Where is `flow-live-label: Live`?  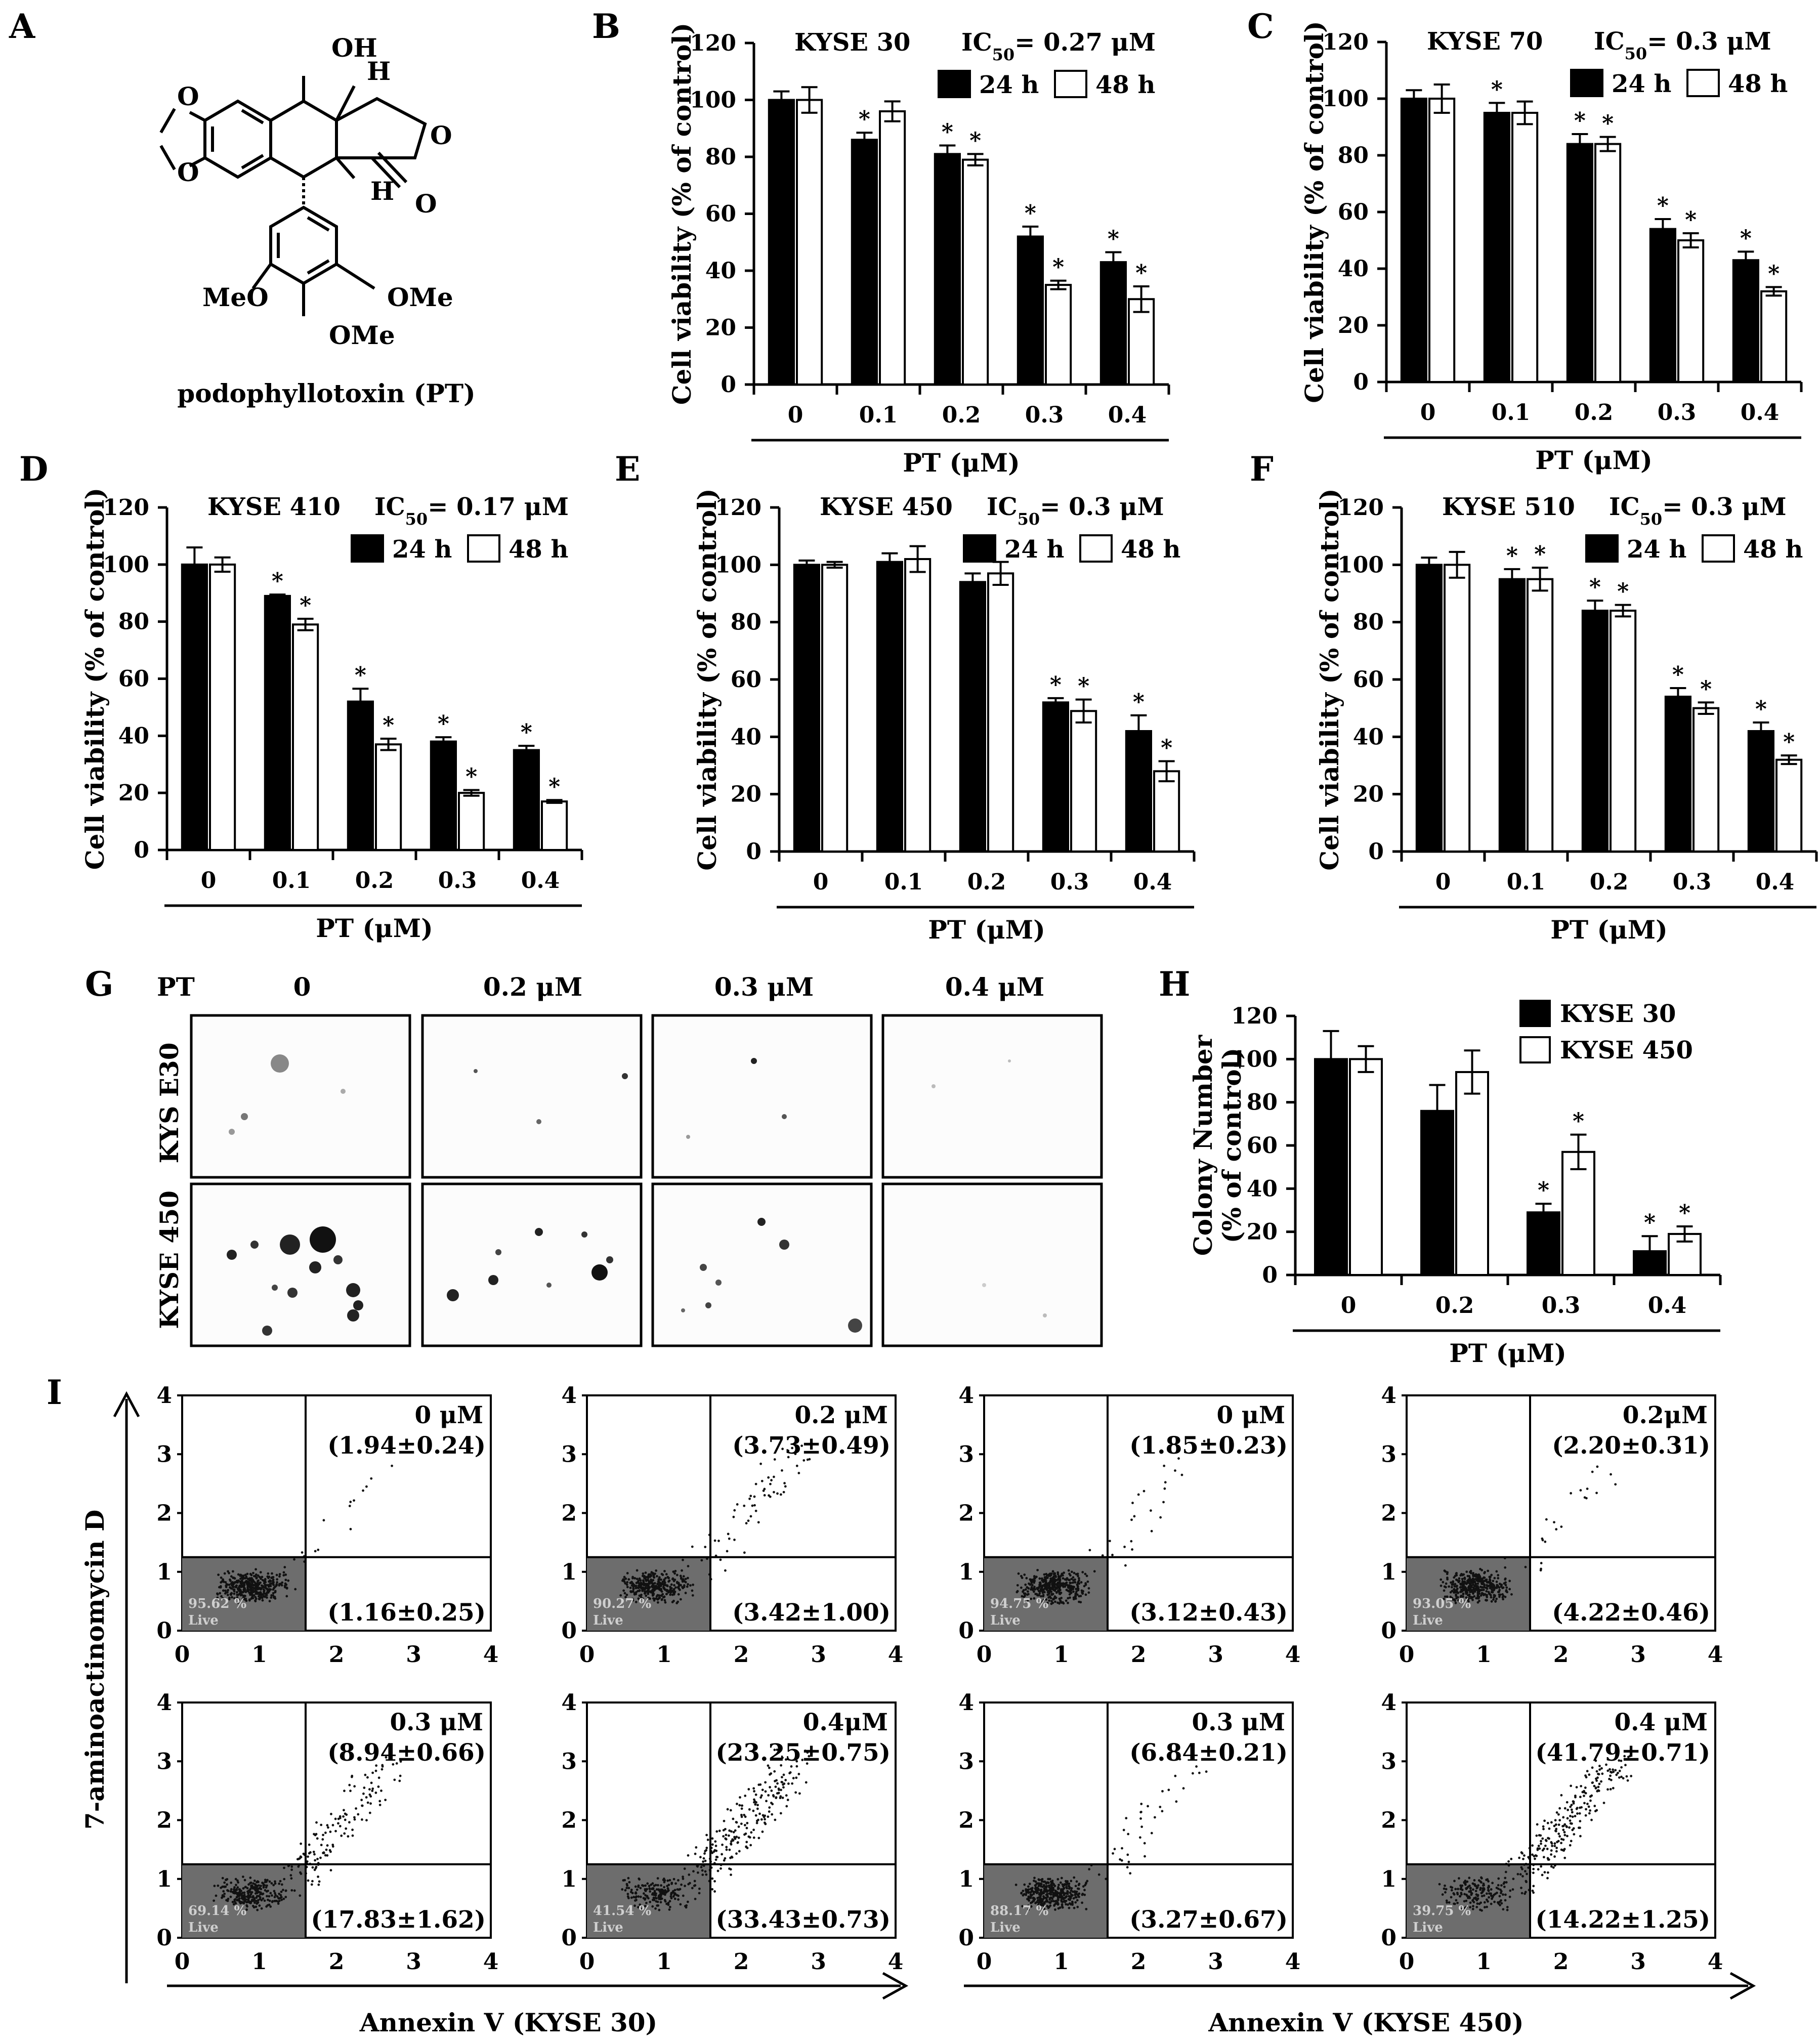 flow-live-label: Live is located at coordinates (1006, 1620).